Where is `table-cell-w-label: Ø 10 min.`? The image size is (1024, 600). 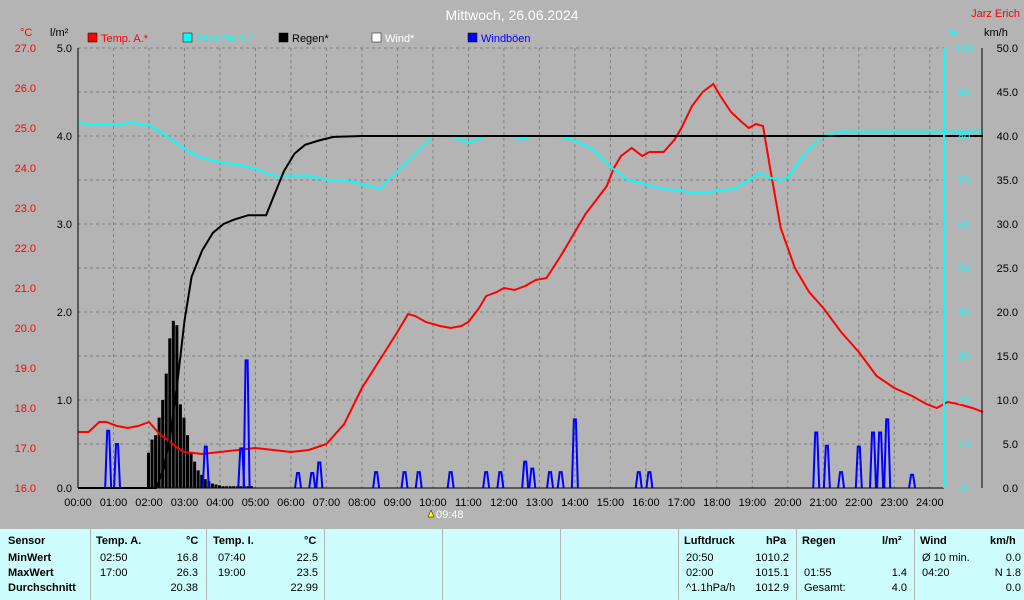
table-cell-w-label: Ø 10 min. is located at coordinates (946, 558).